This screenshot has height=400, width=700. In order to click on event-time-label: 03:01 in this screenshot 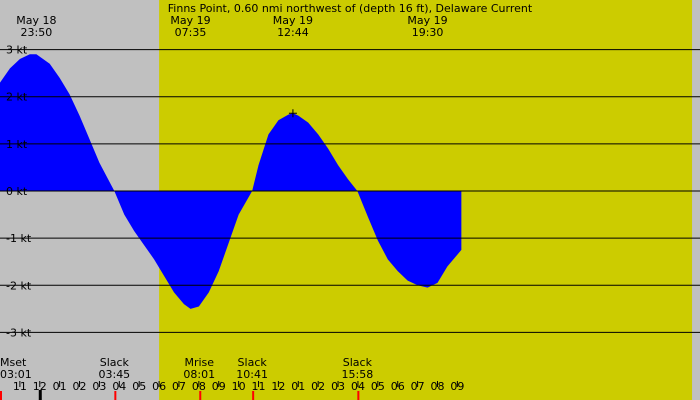, I will do `click(16, 374)`.